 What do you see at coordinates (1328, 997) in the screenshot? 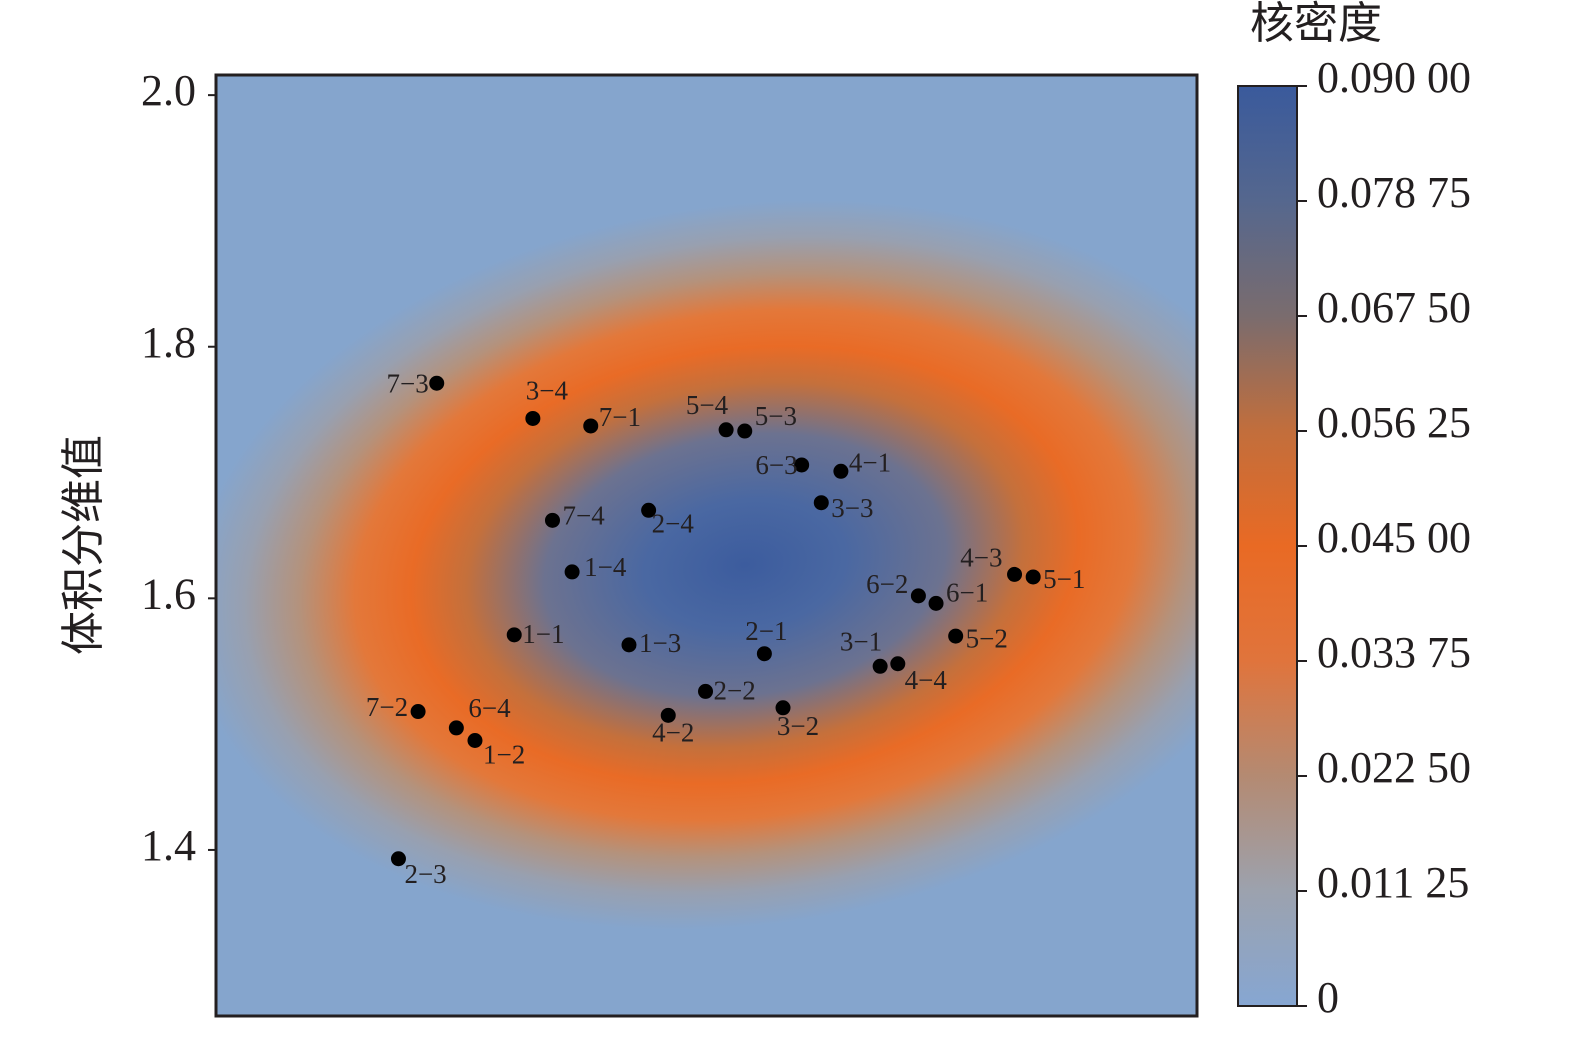
I see `colorbar-tick-label: 0` at bounding box center [1328, 997].